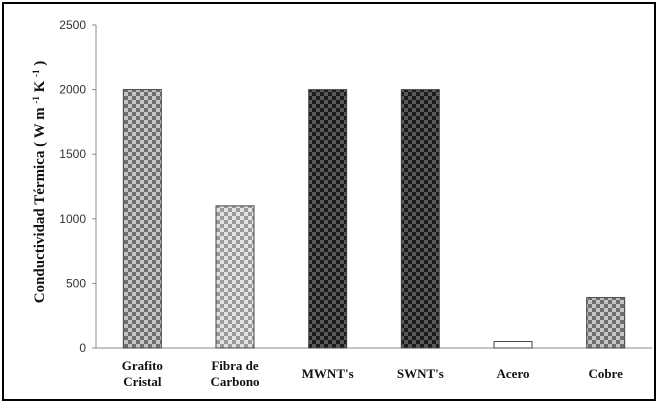 The height and width of the screenshot is (405, 660). What do you see at coordinates (82, 348) in the screenshot?
I see `y-tick-label: 0` at bounding box center [82, 348].